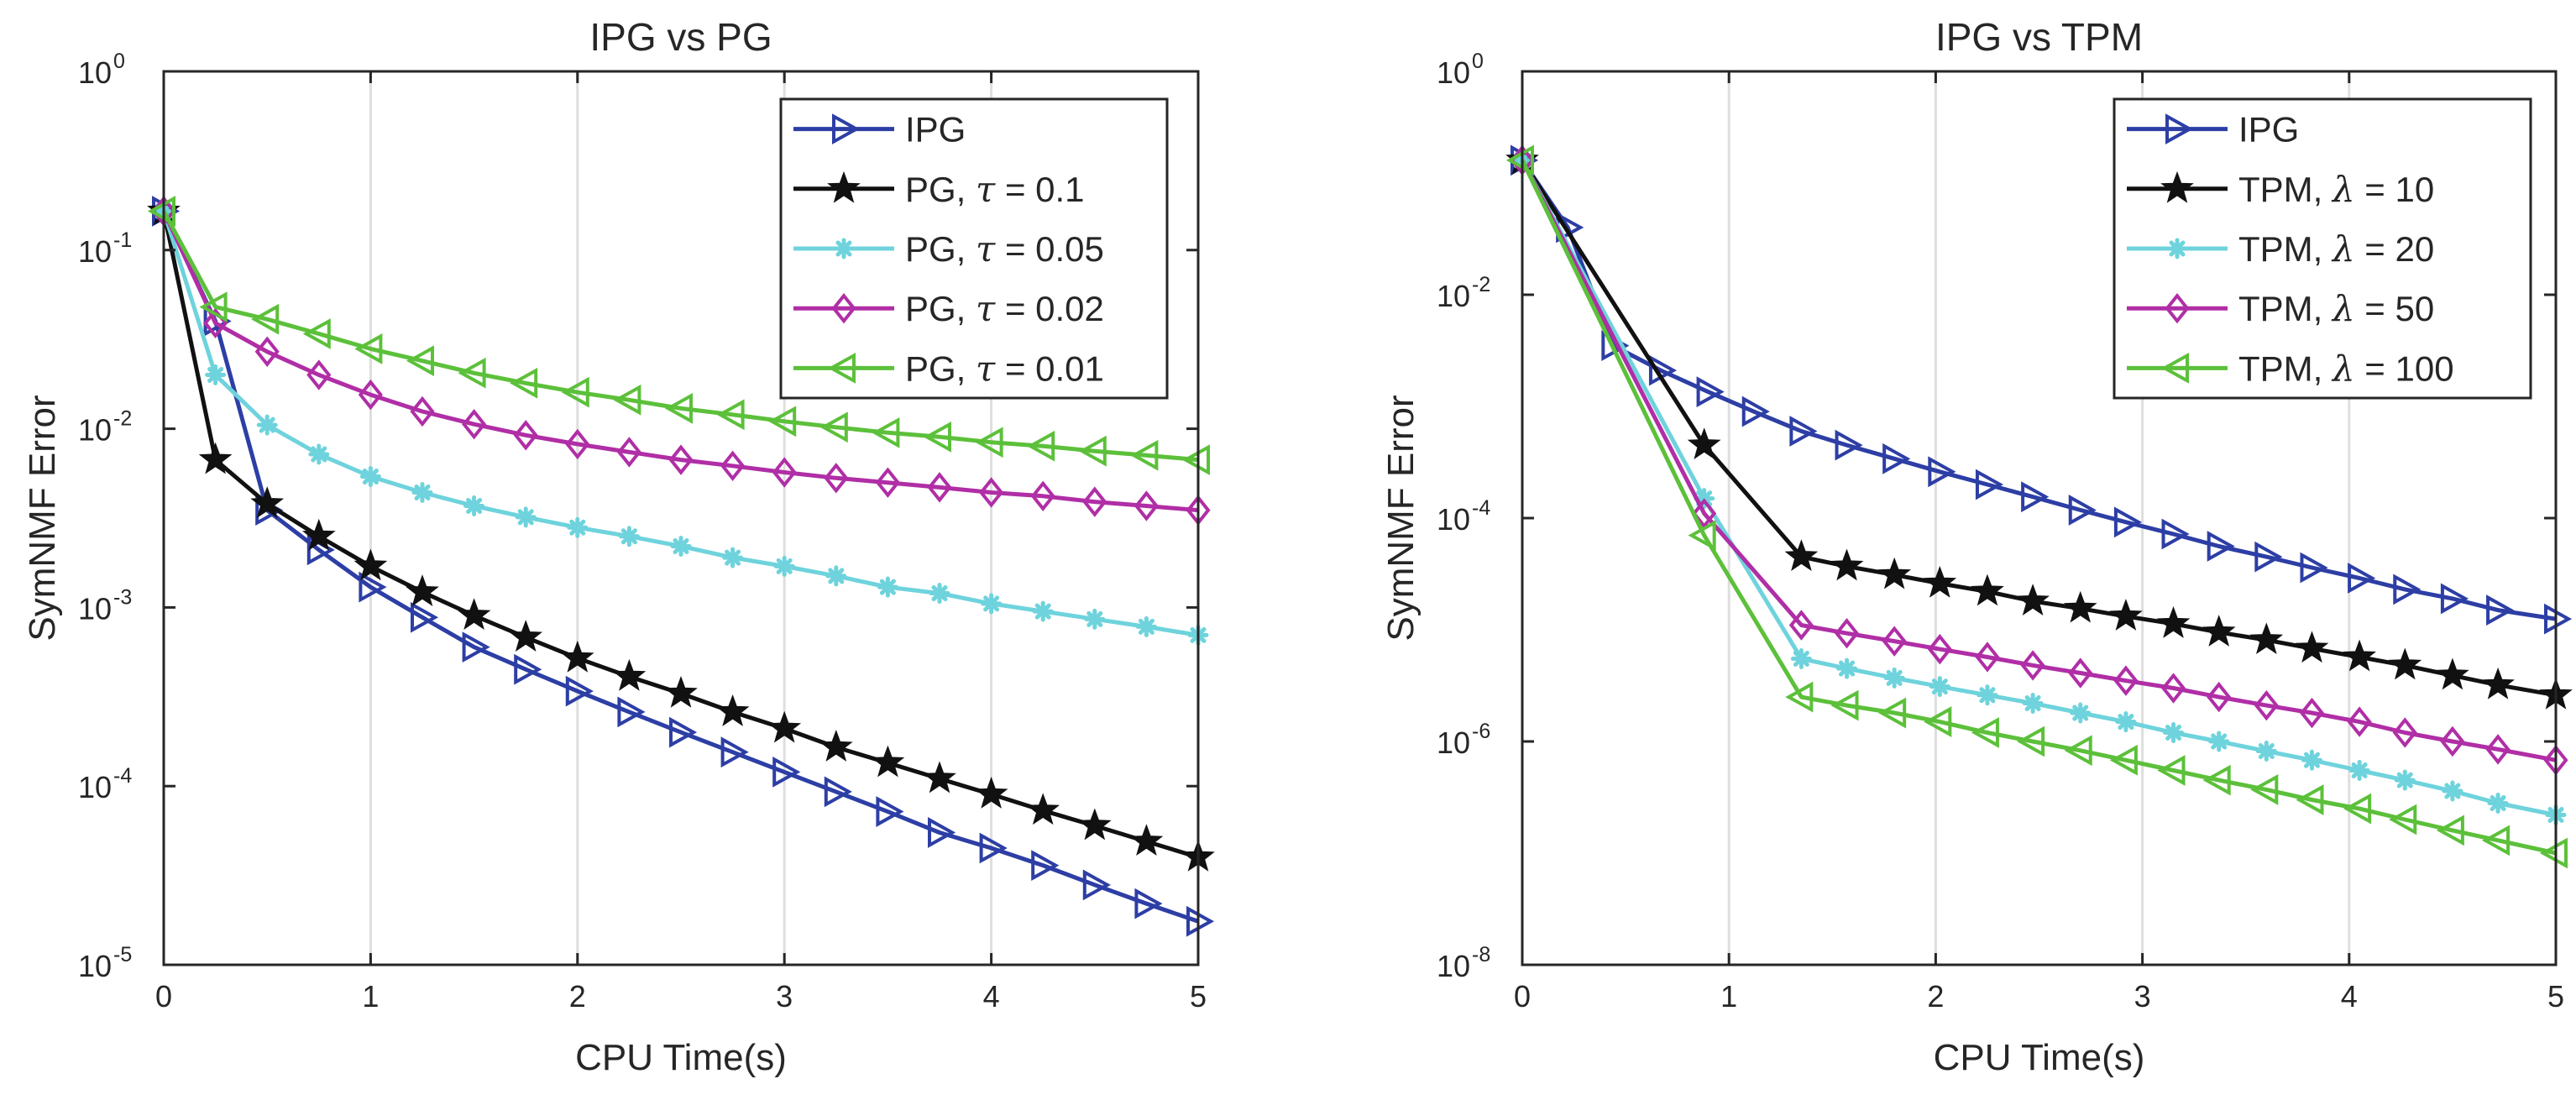  Describe the element at coordinates (105, 248) in the screenshot. I see `y-tick-label: 10 -1` at that location.